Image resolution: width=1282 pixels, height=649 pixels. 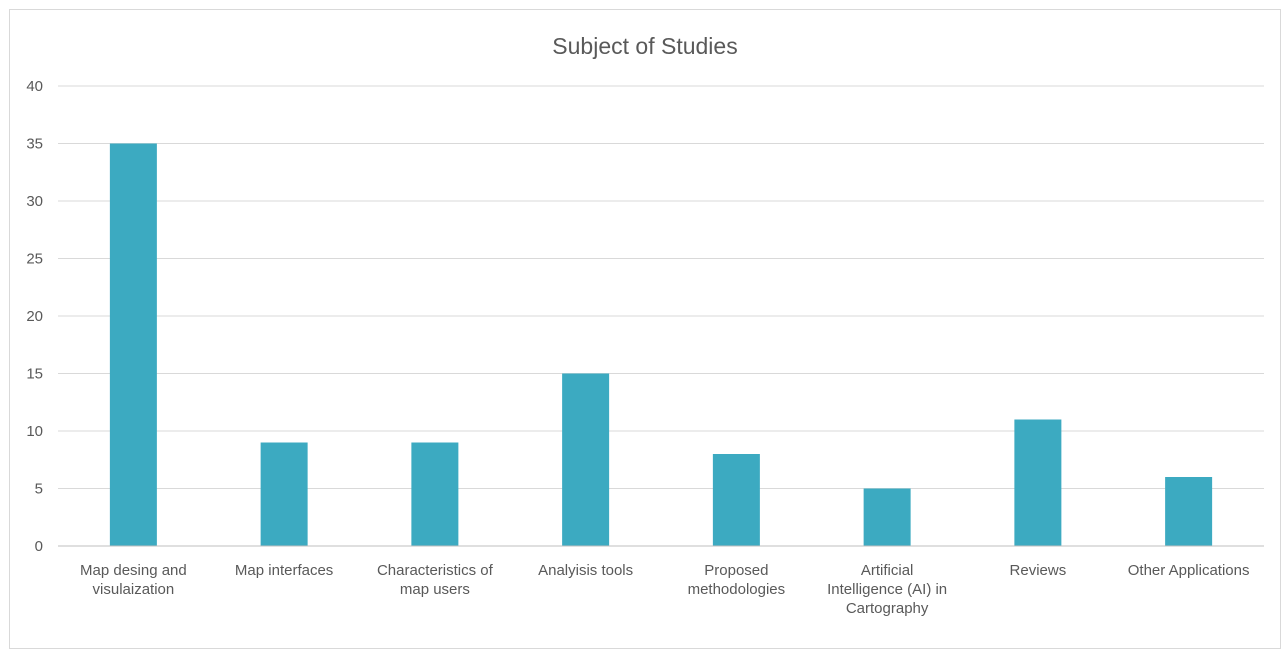 I want to click on x-tick-label-line: Cartography, so click(x=887, y=608).